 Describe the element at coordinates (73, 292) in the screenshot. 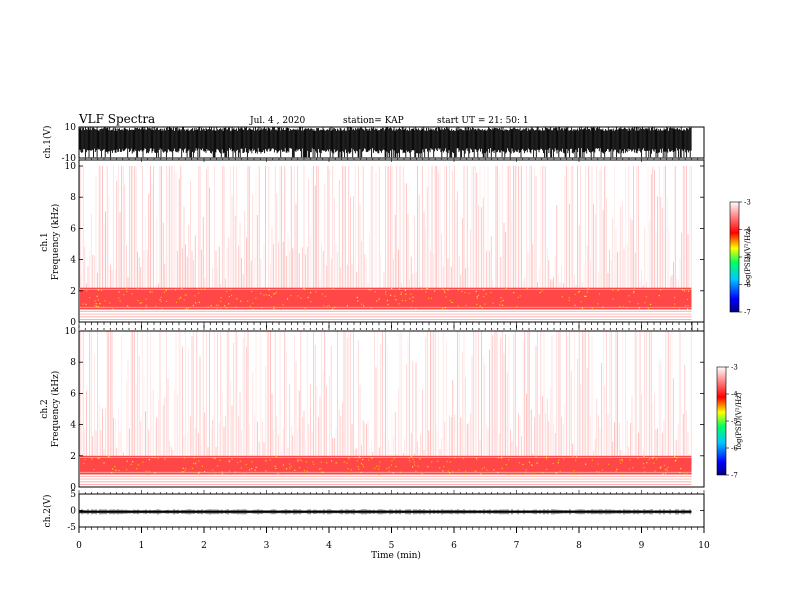

I see `y-tick-label-2: 2` at that location.